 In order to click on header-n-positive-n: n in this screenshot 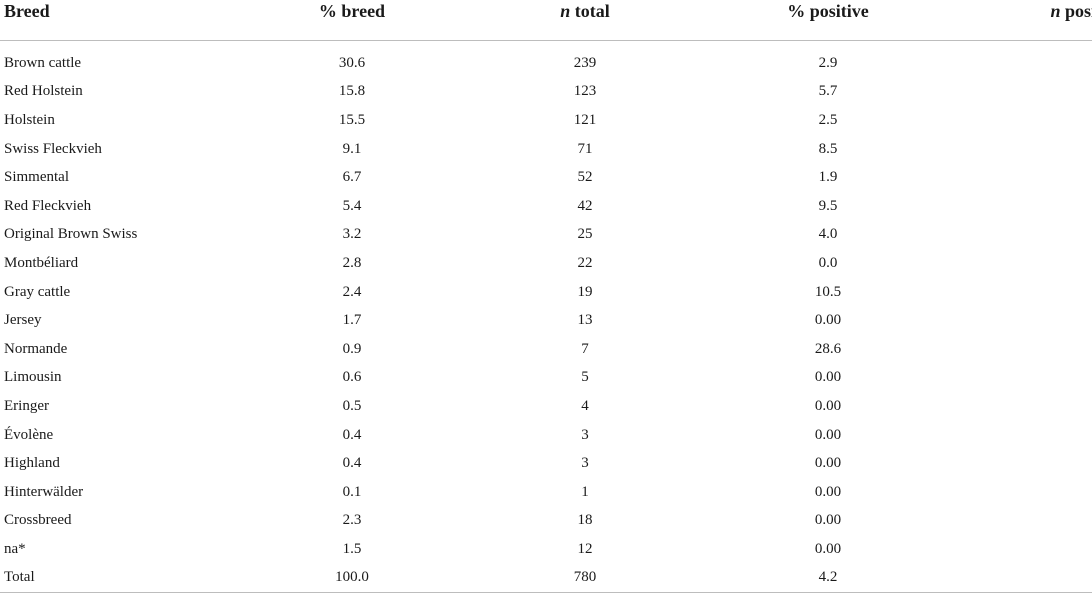, I will do `click(1055, 11)`.